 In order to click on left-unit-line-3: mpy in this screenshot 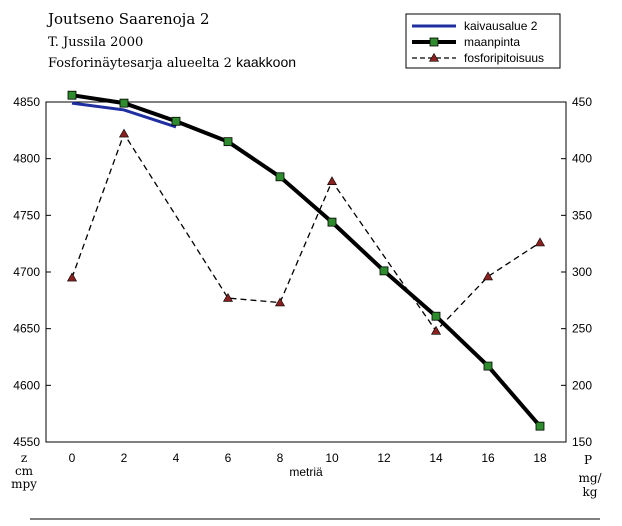, I will do `click(24, 484)`.